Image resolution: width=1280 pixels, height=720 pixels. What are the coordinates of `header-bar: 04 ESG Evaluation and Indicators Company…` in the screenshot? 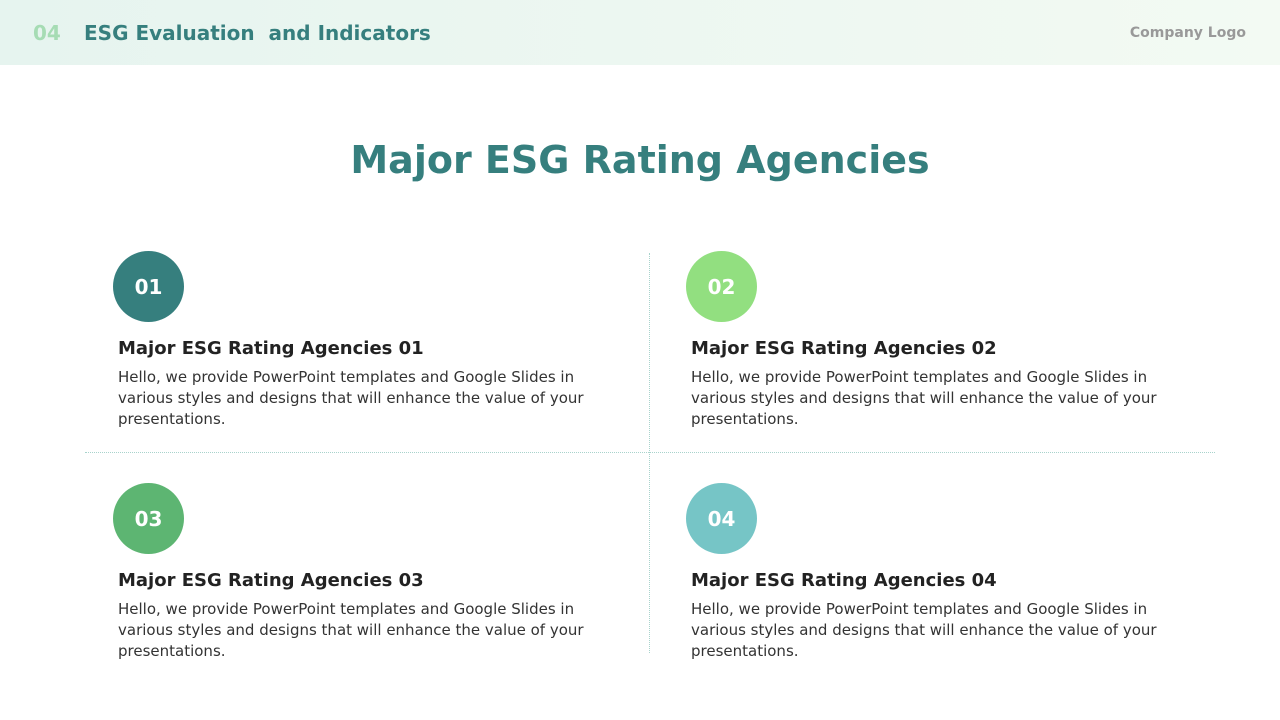 It's located at (640, 32).